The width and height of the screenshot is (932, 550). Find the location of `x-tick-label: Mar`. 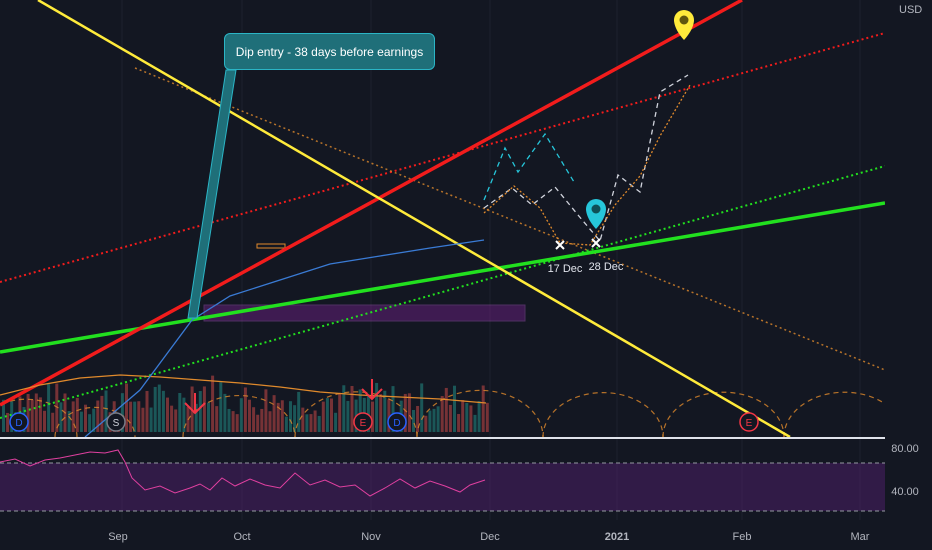

x-tick-label: Mar is located at coordinates (860, 537).